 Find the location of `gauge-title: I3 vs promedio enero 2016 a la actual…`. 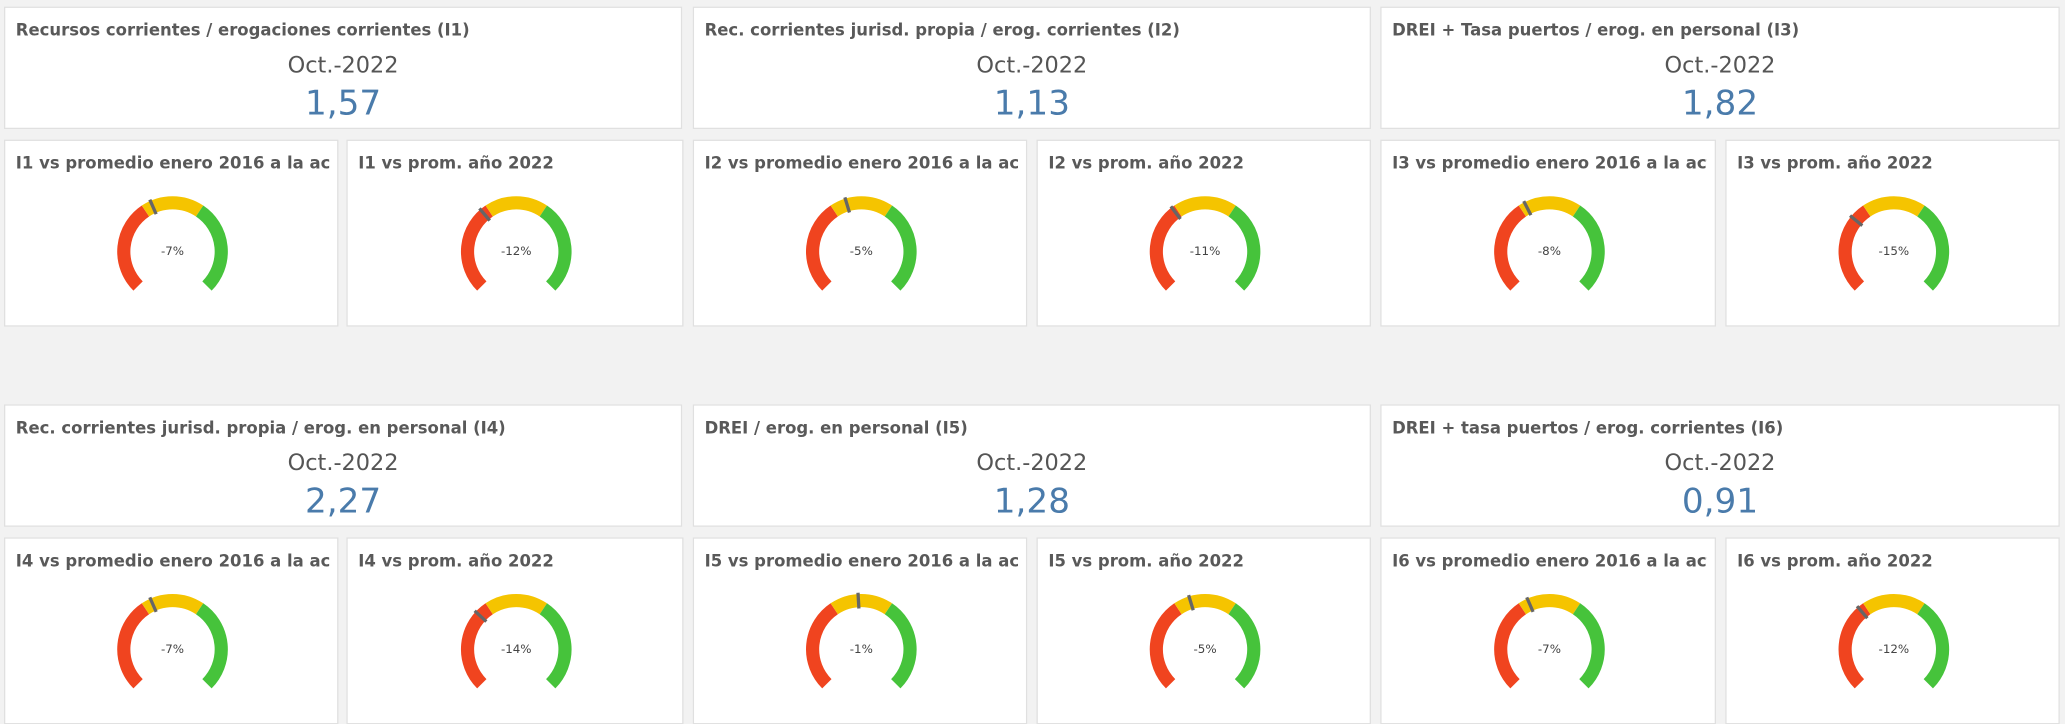

gauge-title: I3 vs promedio enero 2016 a la actual… is located at coordinates (1549, 162).